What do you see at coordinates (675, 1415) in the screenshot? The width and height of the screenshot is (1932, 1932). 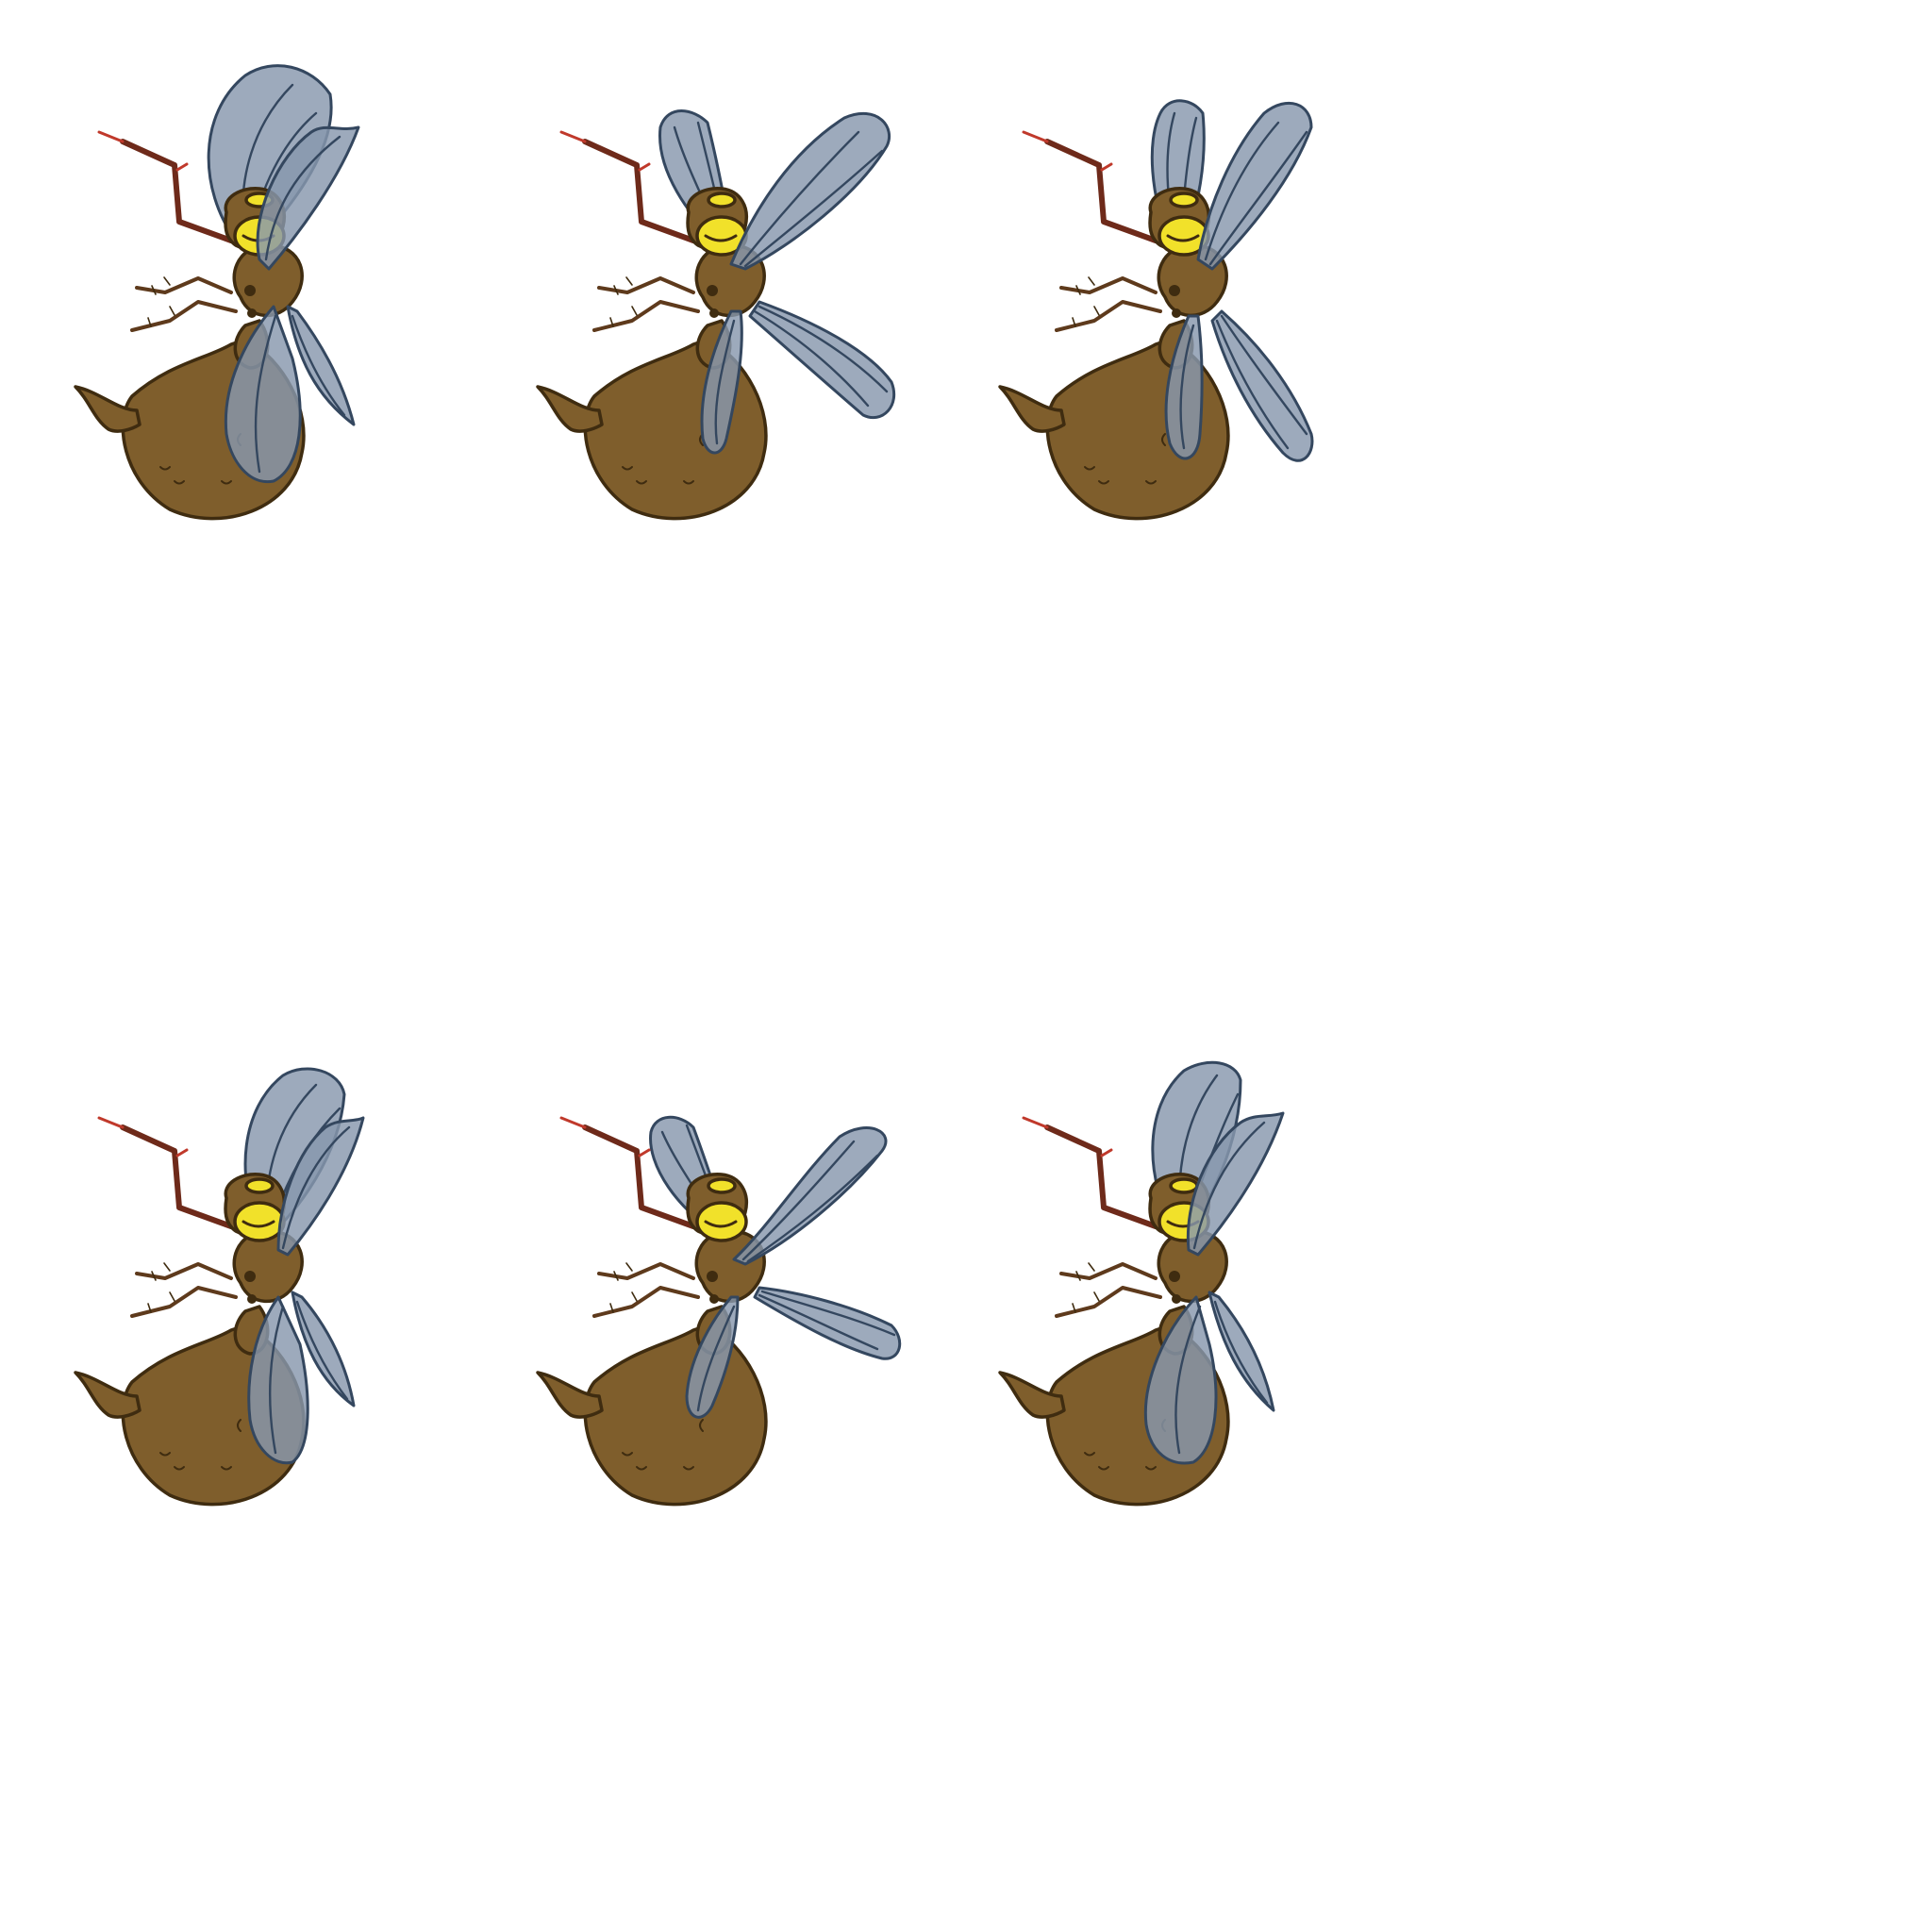 I see `abdomen` at bounding box center [675, 1415].